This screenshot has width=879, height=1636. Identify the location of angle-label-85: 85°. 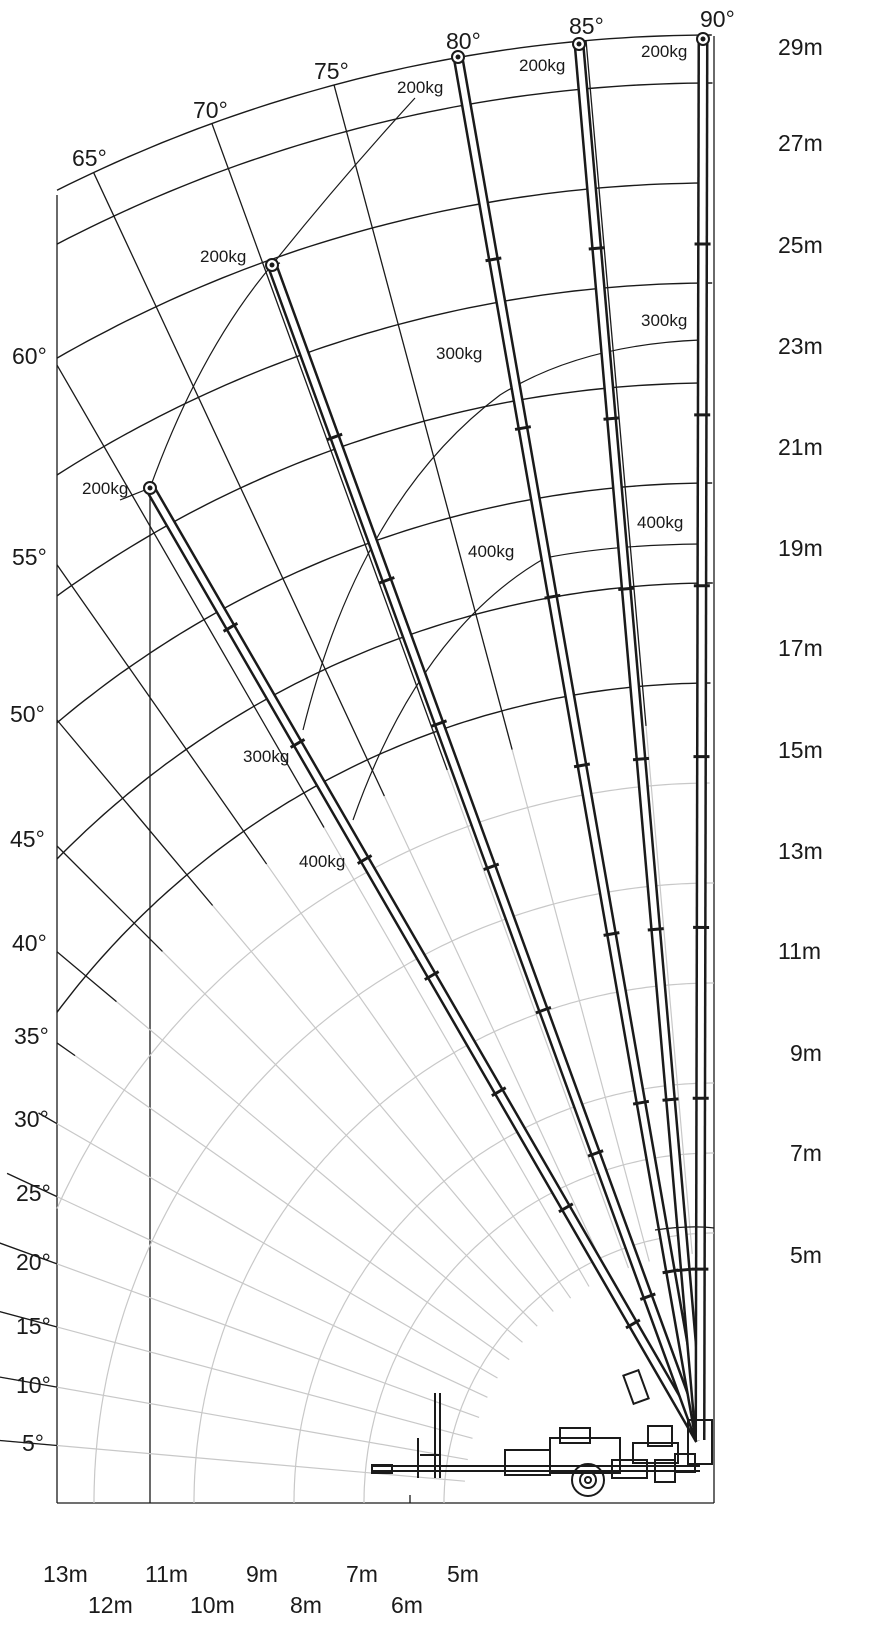
(586, 26).